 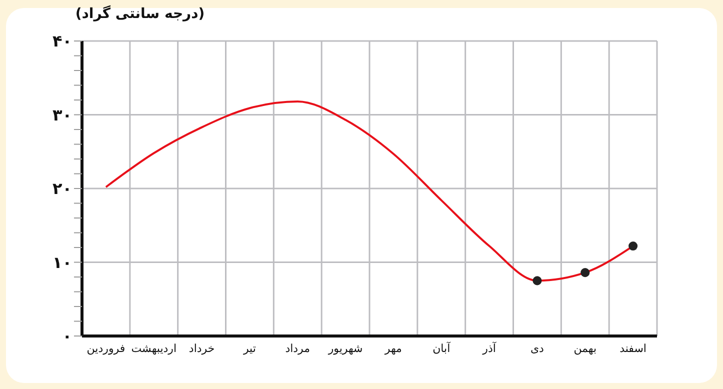 I want to click on x-tick-label: مهر, so click(x=393, y=348).